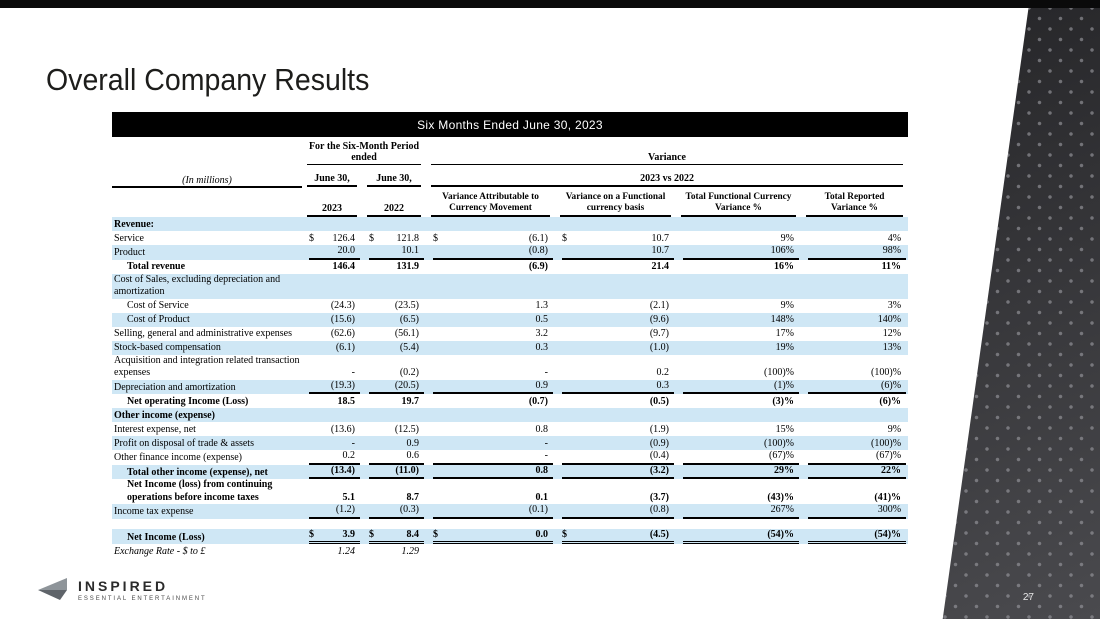 The height and width of the screenshot is (619, 1100). Describe the element at coordinates (332, 319) in the screenshot. I see `value-cell: (15.6)` at that location.